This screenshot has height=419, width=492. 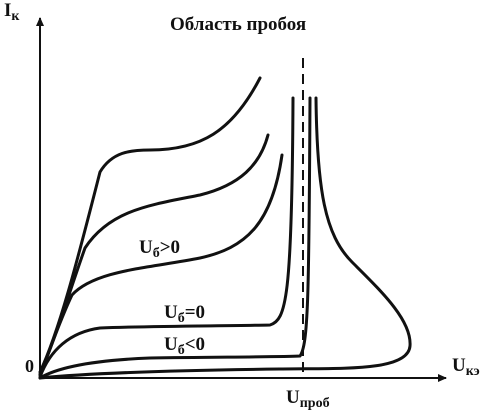 What do you see at coordinates (159, 249) in the screenshot?
I see `curve-label-ub-positive: Uб>0` at bounding box center [159, 249].